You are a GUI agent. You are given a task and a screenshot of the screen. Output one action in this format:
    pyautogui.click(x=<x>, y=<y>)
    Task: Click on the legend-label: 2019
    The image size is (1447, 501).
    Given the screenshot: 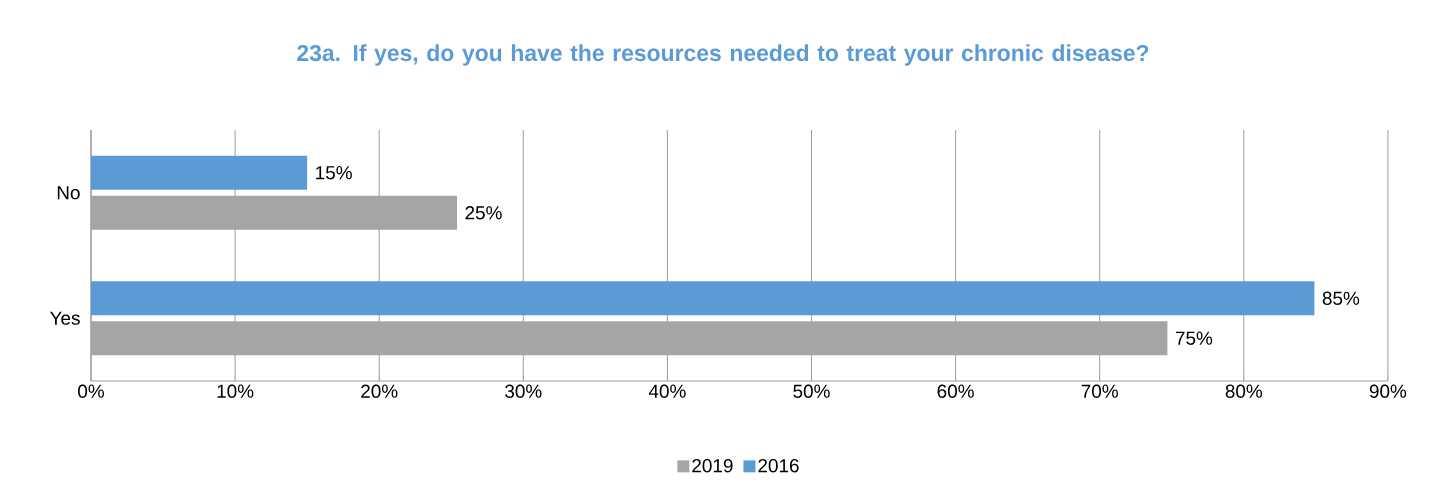 What is the action you would take?
    pyautogui.click(x=712, y=465)
    